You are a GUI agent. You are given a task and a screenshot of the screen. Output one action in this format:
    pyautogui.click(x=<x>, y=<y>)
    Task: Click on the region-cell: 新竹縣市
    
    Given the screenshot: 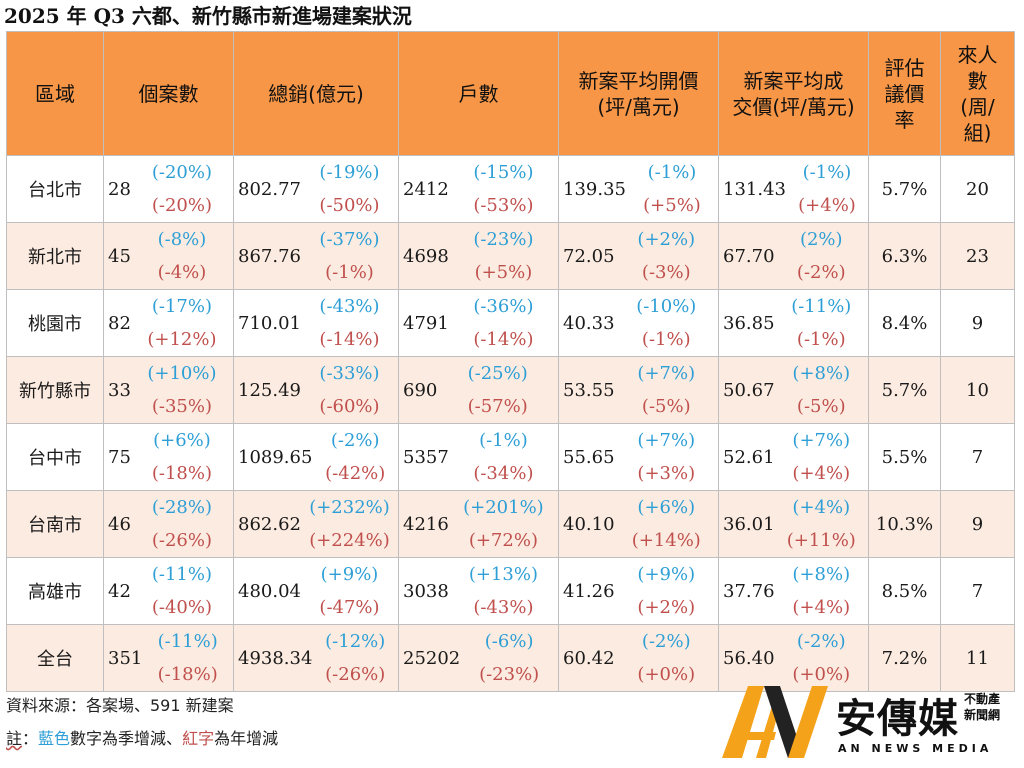 What is the action you would take?
    pyautogui.click(x=55, y=390)
    